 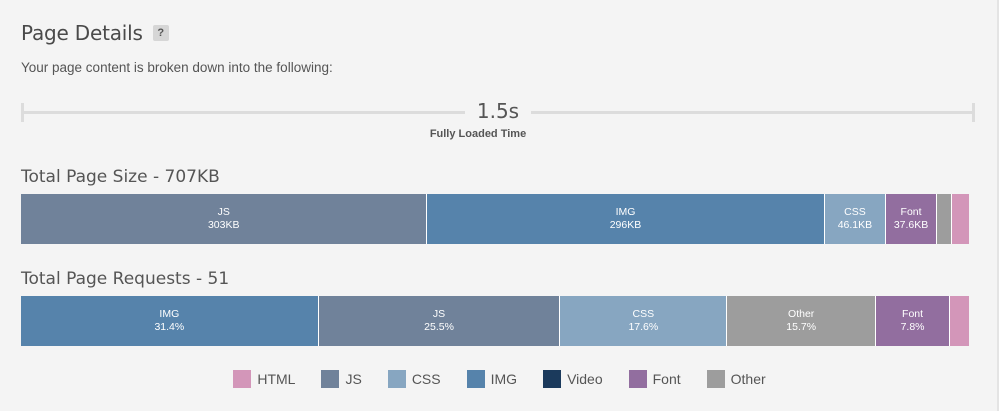 What do you see at coordinates (169, 327) in the screenshot?
I see `segment-value: 31.4%` at bounding box center [169, 327].